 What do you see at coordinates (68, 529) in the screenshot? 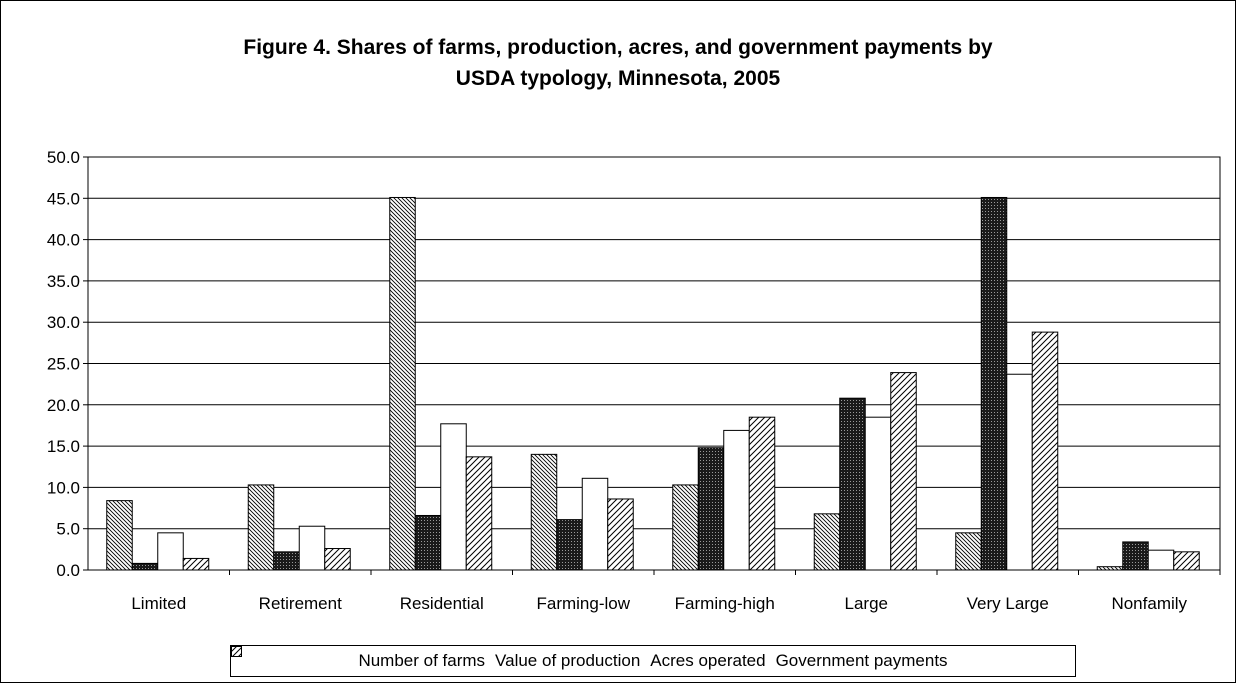
I see `y-tick-label: 5.0` at bounding box center [68, 529].